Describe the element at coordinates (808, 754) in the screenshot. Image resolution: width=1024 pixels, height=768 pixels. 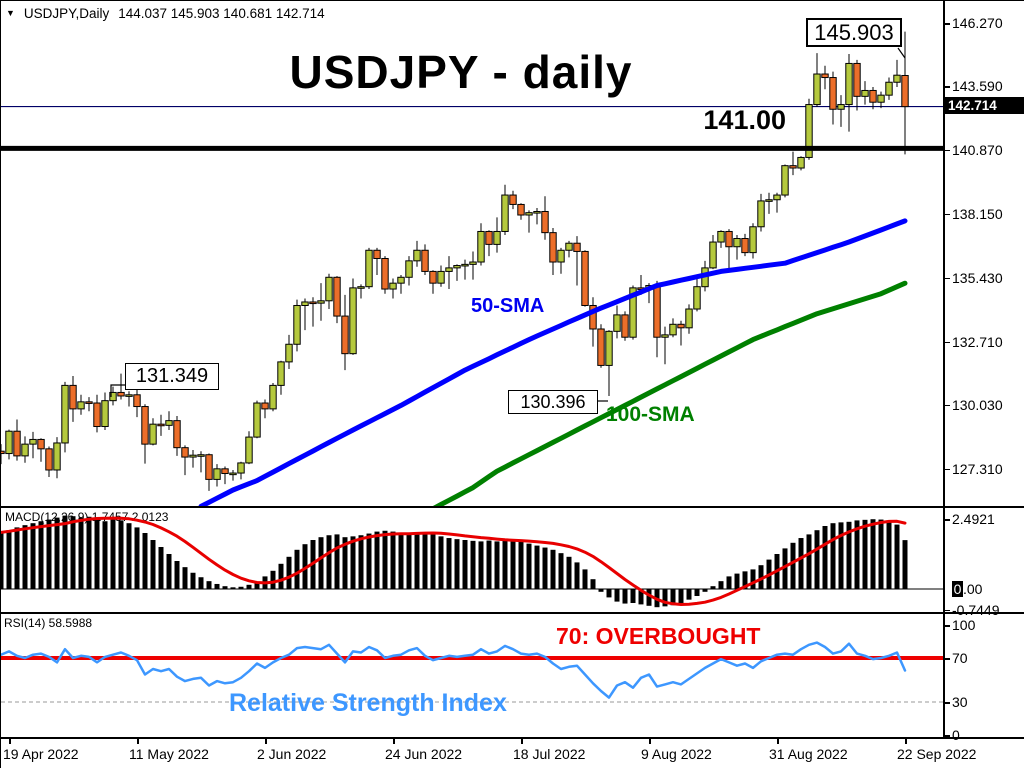
I see `date-label: 31 Aug 2022` at that location.